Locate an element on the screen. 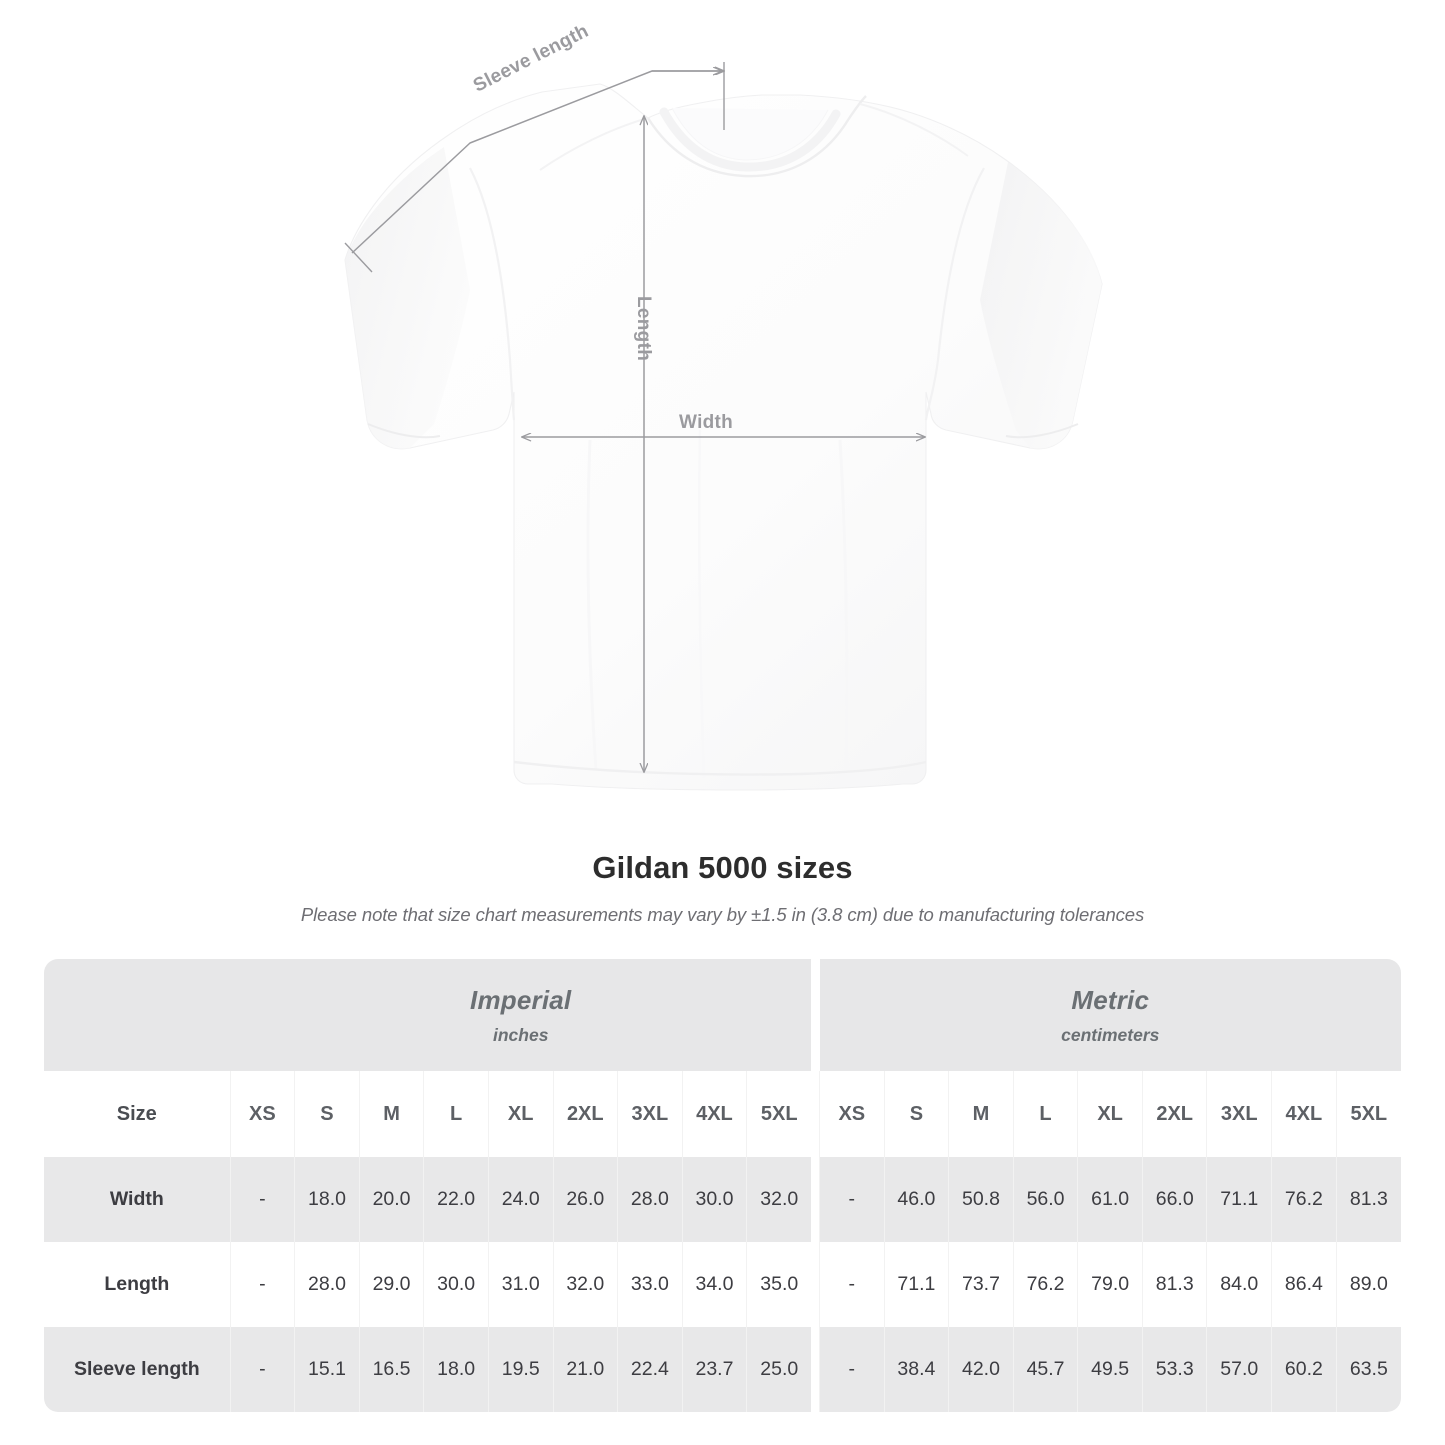 The height and width of the screenshot is (1445, 1445). cell-imperial-length-3XL: 33.0 is located at coordinates (650, 1284).